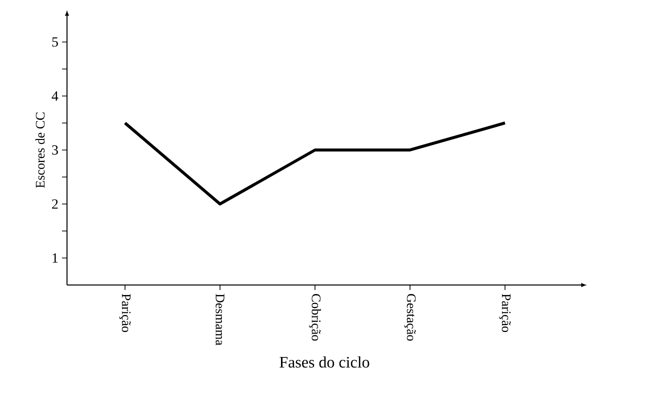 The image size is (653, 409). I want to click on y-axis-title: Escores de CC, so click(40, 150).